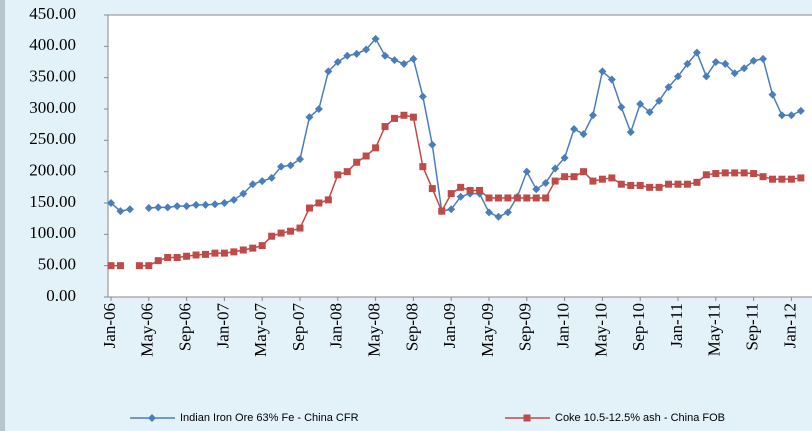  Describe the element at coordinates (52, 44) in the screenshot. I see `y-tick-label: 400.00` at that location.